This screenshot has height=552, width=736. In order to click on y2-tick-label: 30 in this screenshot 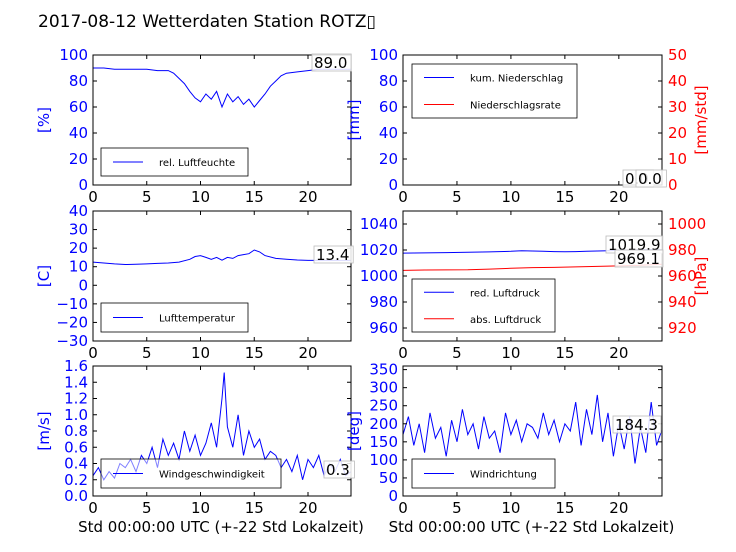, I will do `click(677, 107)`.